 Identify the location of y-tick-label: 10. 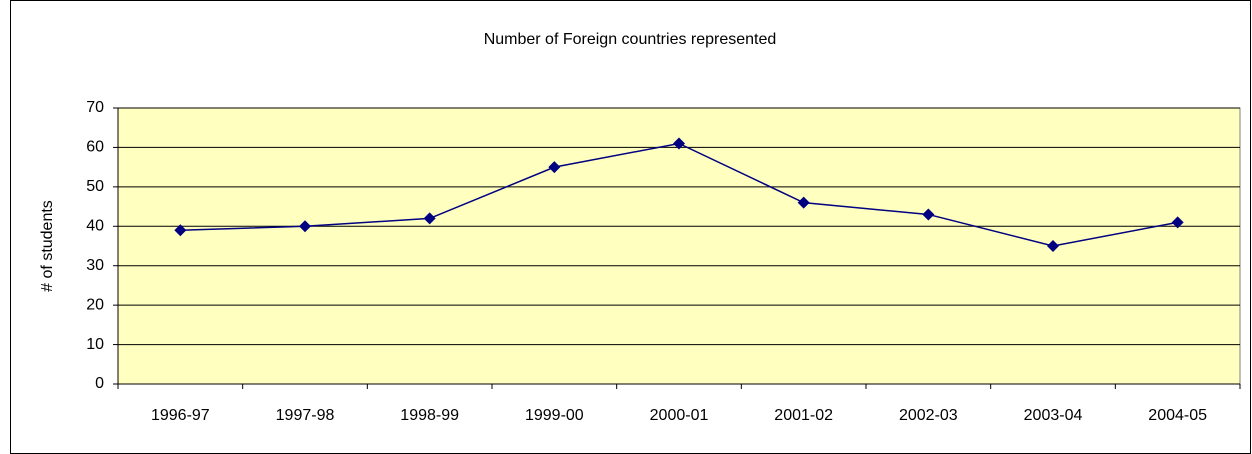
(95, 344).